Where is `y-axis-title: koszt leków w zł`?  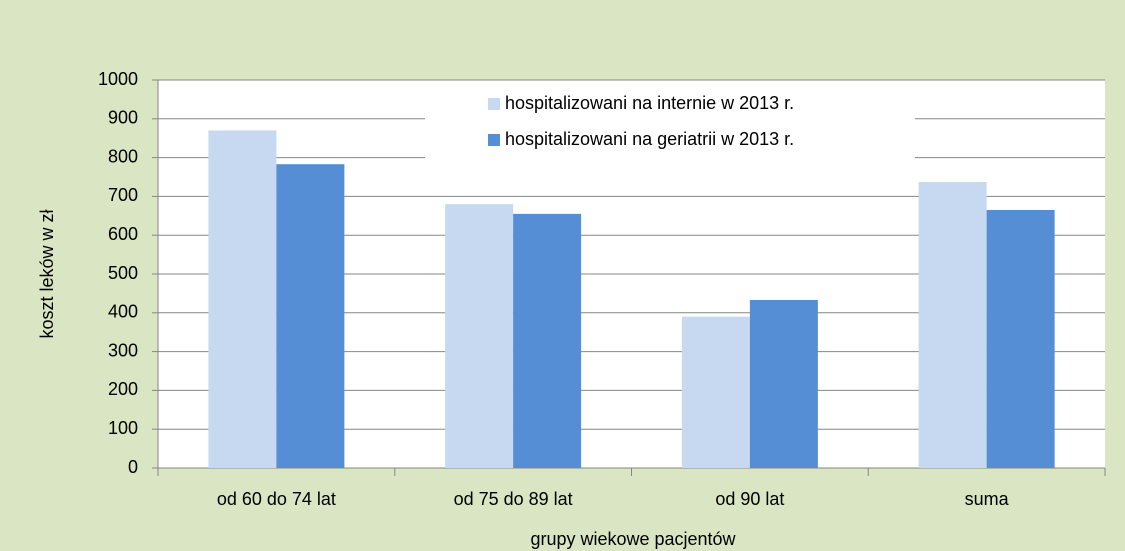 y-axis-title: koszt leków w zł is located at coordinates (47, 273).